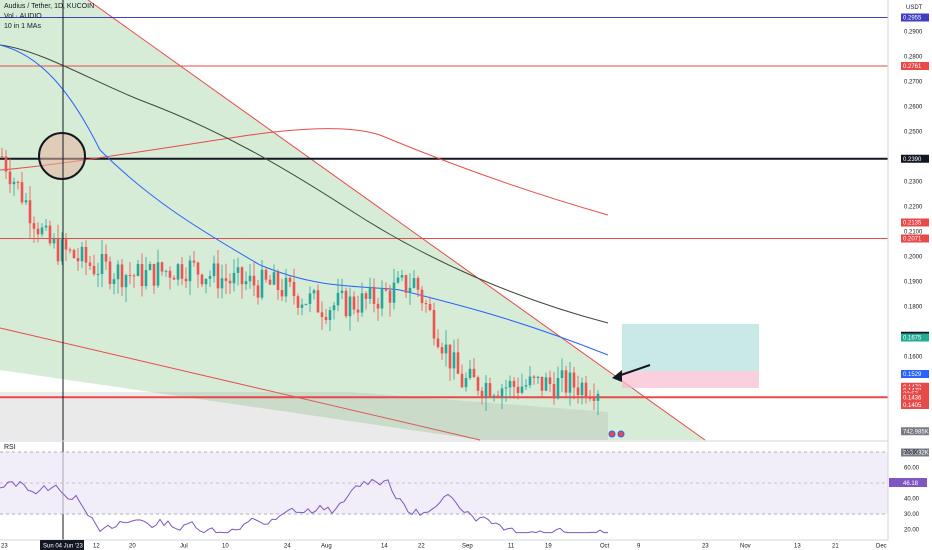 The height and width of the screenshot is (550, 932). Describe the element at coordinates (548, 547) in the screenshot. I see `time-tick: 19` at that location.